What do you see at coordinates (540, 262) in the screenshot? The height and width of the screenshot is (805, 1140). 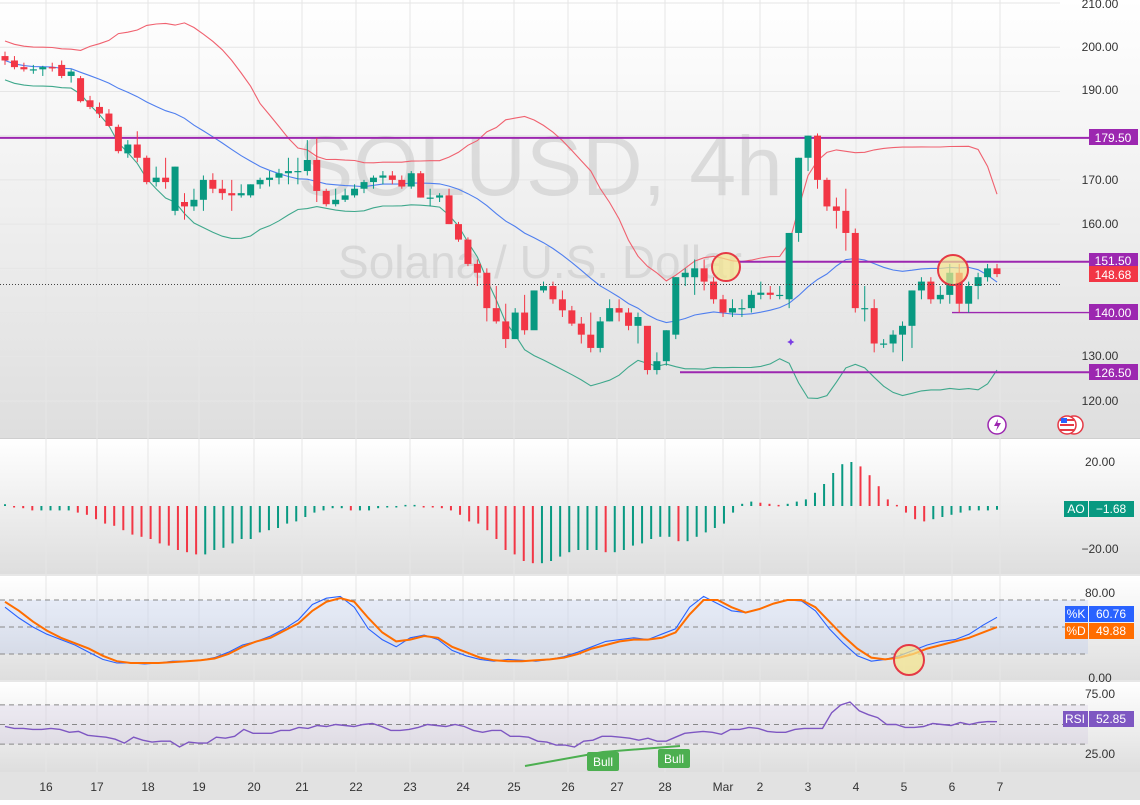 I see `watermark-description: Solana / U.S. Dollar` at bounding box center [540, 262].